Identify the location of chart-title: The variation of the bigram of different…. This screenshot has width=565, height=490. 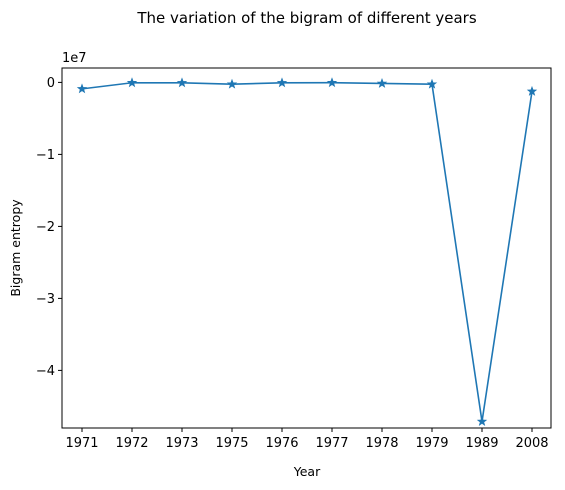
(306, 18).